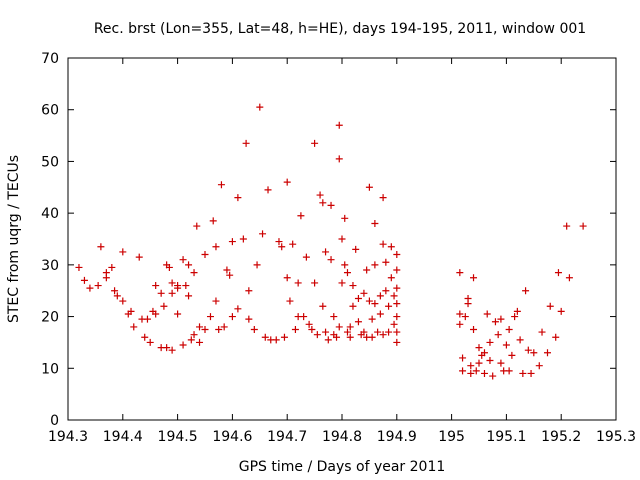 This screenshot has width=640, height=480. What do you see at coordinates (54, 421) in the screenshot?
I see `y-tick-label: 0` at bounding box center [54, 421].